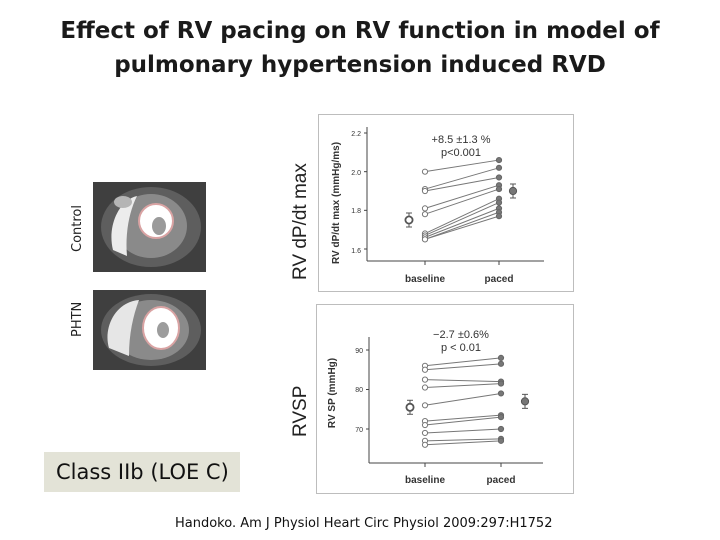 The width and height of the screenshot is (720, 540). Describe the element at coordinates (501, 480) in the screenshot. I see `chart2-xlabel-paced: paced` at that location.